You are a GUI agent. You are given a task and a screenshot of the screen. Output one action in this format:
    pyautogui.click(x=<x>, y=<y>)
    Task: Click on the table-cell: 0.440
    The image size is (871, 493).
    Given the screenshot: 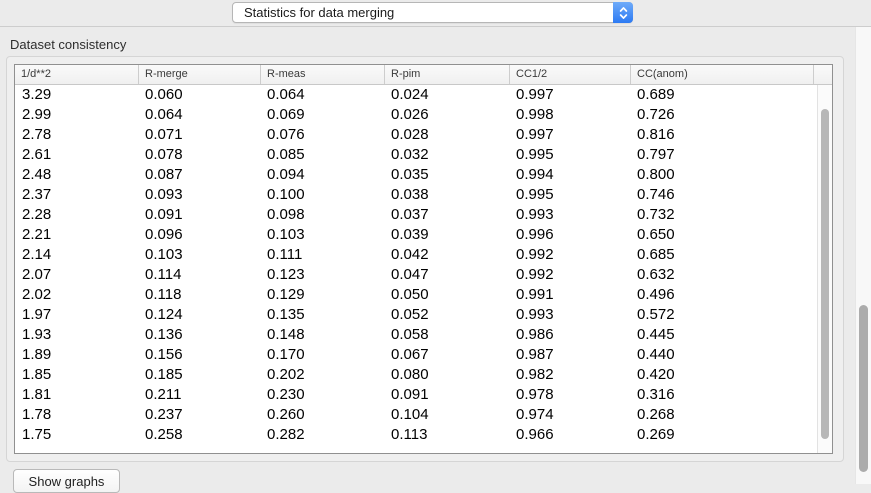 What is the action you would take?
    pyautogui.click(x=656, y=354)
    